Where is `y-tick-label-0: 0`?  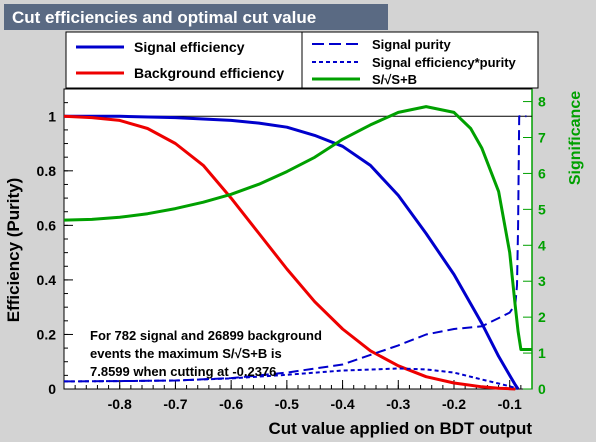
y-tick-label-0: 0 is located at coordinates (52, 389).